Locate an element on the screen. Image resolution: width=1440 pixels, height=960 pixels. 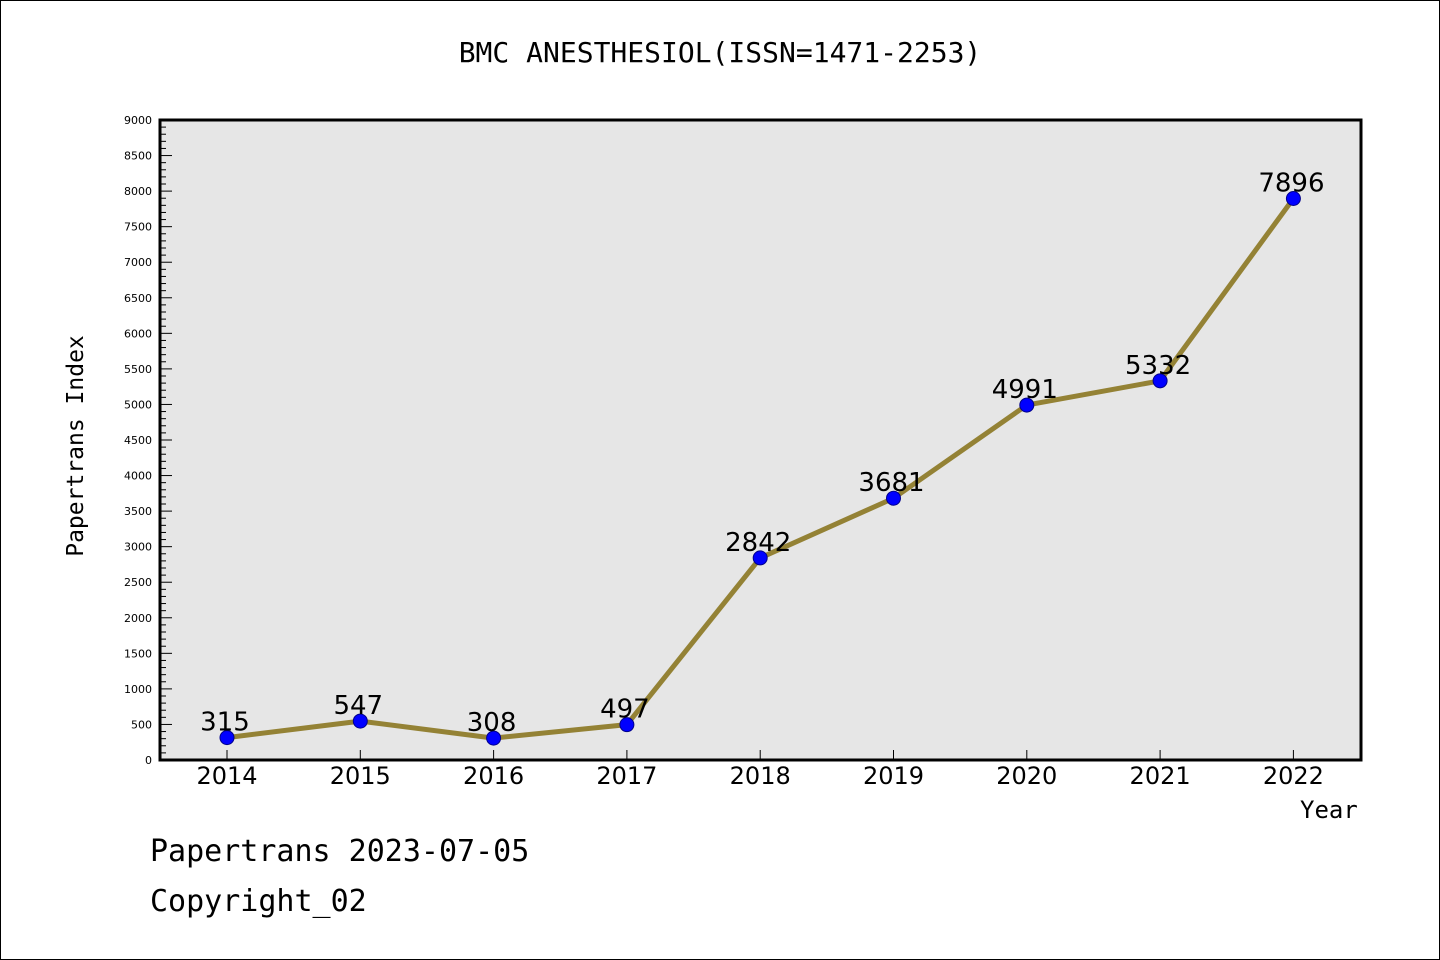
y-tick-label: 3500 is located at coordinates (138, 511).